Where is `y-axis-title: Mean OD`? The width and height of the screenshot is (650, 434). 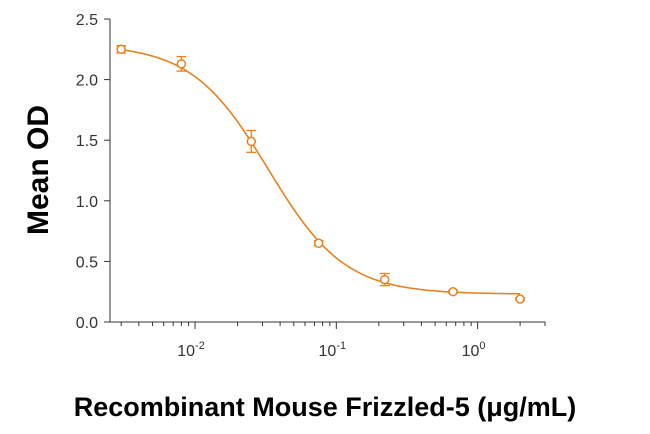
y-axis-title: Mean OD is located at coordinates (38, 170).